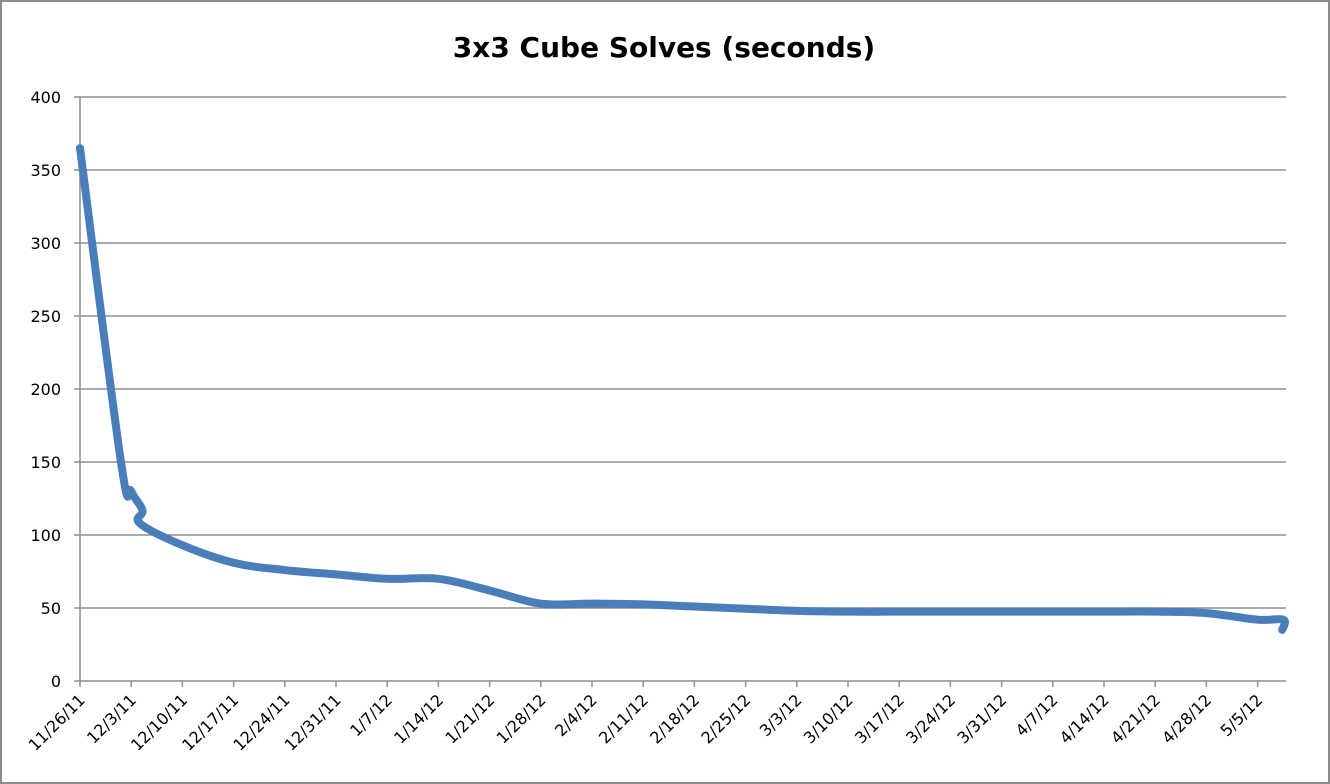 The height and width of the screenshot is (784, 1330). What do you see at coordinates (56, 681) in the screenshot?
I see `y-tick-label: 0` at bounding box center [56, 681].